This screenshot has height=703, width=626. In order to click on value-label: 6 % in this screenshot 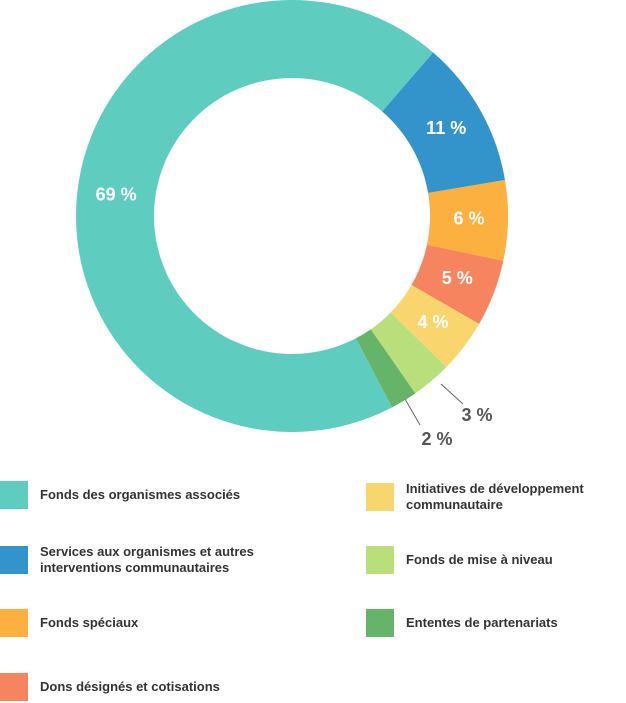, I will do `click(468, 218)`.